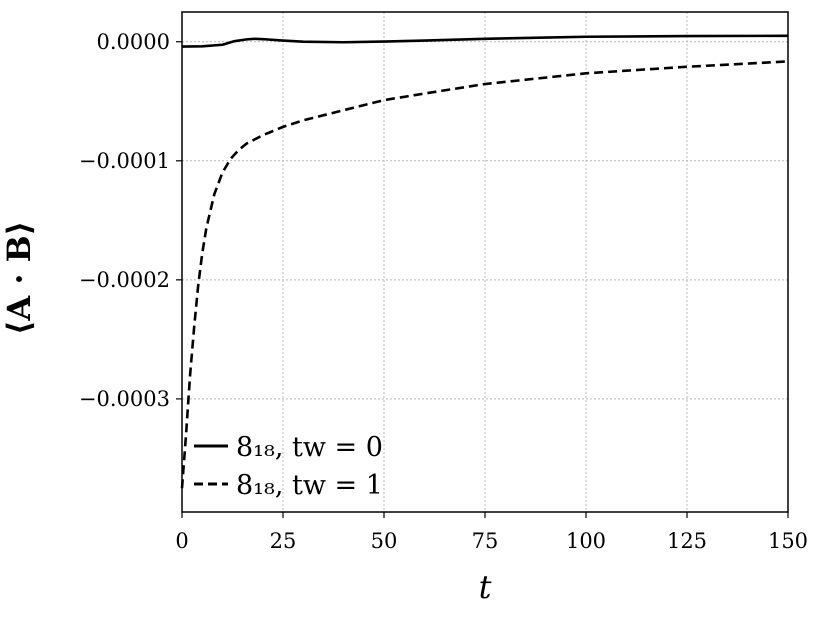 The height and width of the screenshot is (623, 830). I want to click on x-tick-label: 150, so click(788, 541).